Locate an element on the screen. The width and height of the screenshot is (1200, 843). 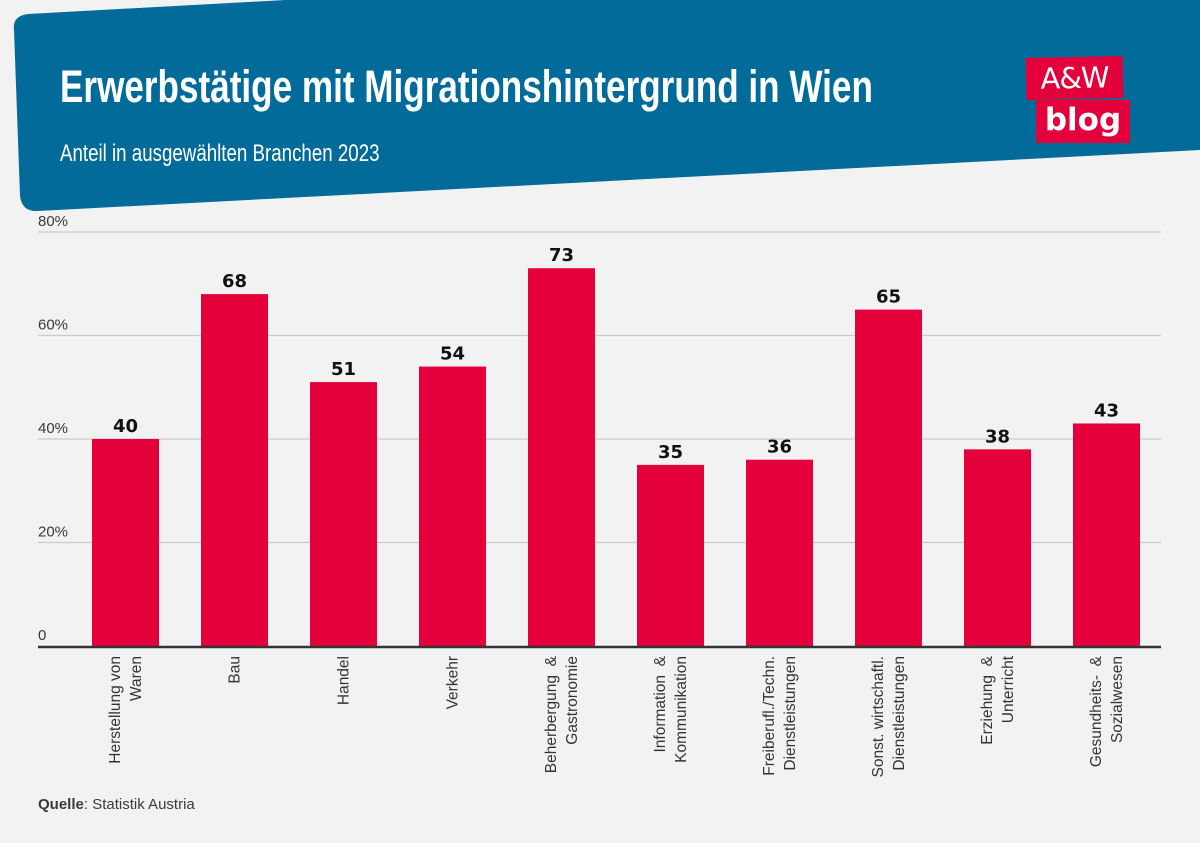
x-tick-label: Herstellung von Waren is located at coordinates (126, 710).